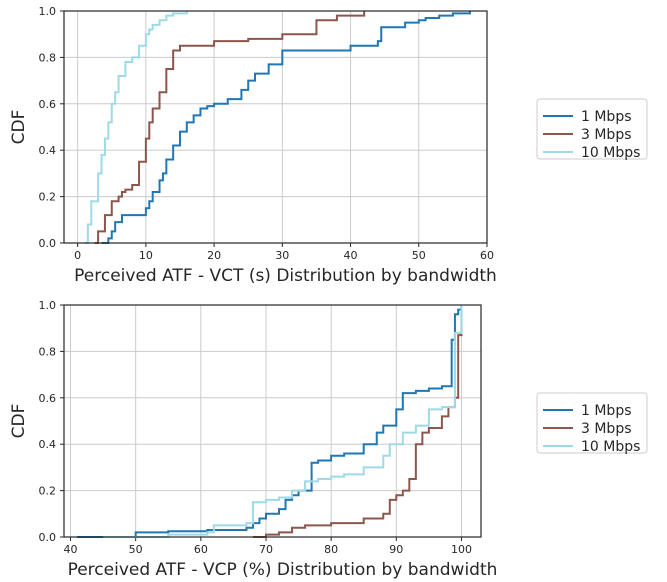  Describe the element at coordinates (77, 255) in the screenshot. I see `x-tick-label: 0` at that location.